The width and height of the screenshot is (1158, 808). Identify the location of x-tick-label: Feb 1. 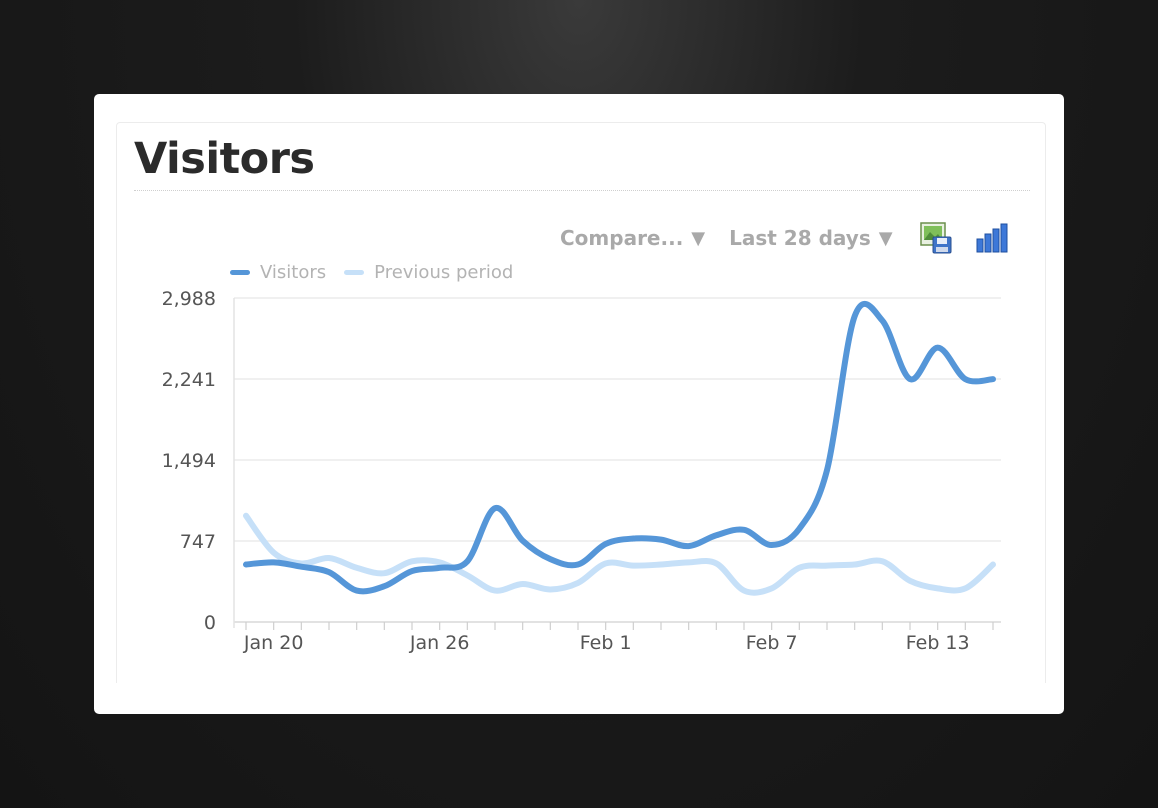
(606, 643).